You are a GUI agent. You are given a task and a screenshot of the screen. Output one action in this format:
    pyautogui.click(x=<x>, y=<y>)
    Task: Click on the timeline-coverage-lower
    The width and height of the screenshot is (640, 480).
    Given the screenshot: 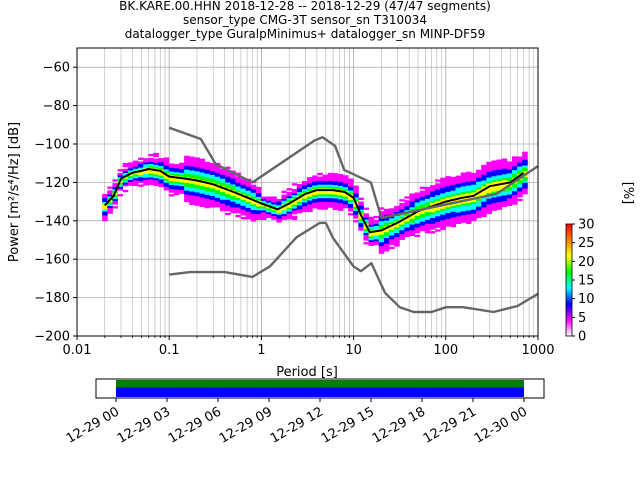 What is the action you would take?
    pyautogui.click(x=320, y=392)
    